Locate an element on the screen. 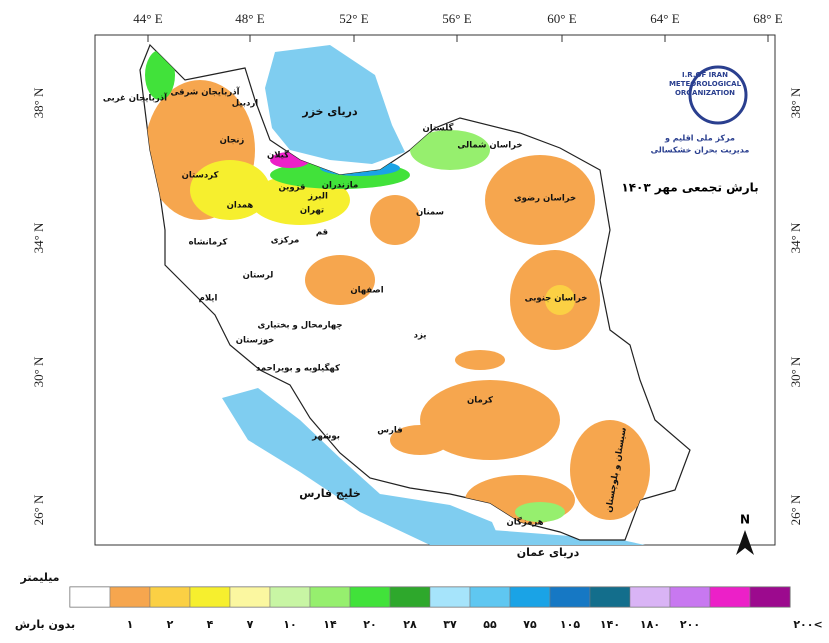 This screenshot has width=829, height=643. longitude-label: 52° E is located at coordinates (353, 18).